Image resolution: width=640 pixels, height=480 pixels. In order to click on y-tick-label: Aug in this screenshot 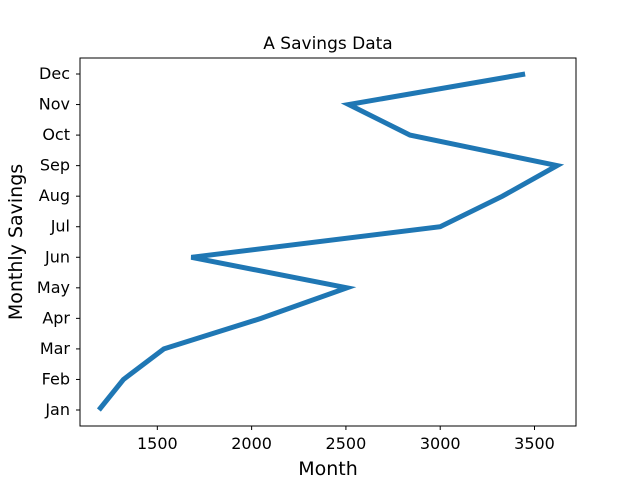, I will do `click(54, 195)`.